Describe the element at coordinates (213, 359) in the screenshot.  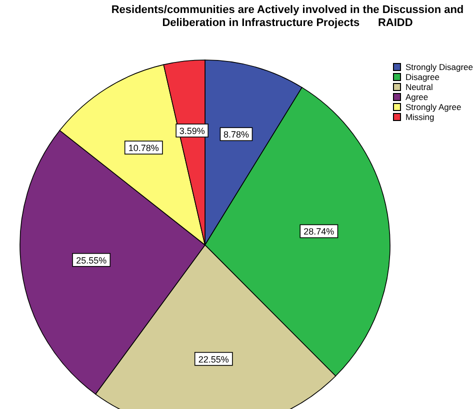
I see `data-label: 22.55%` at that location.